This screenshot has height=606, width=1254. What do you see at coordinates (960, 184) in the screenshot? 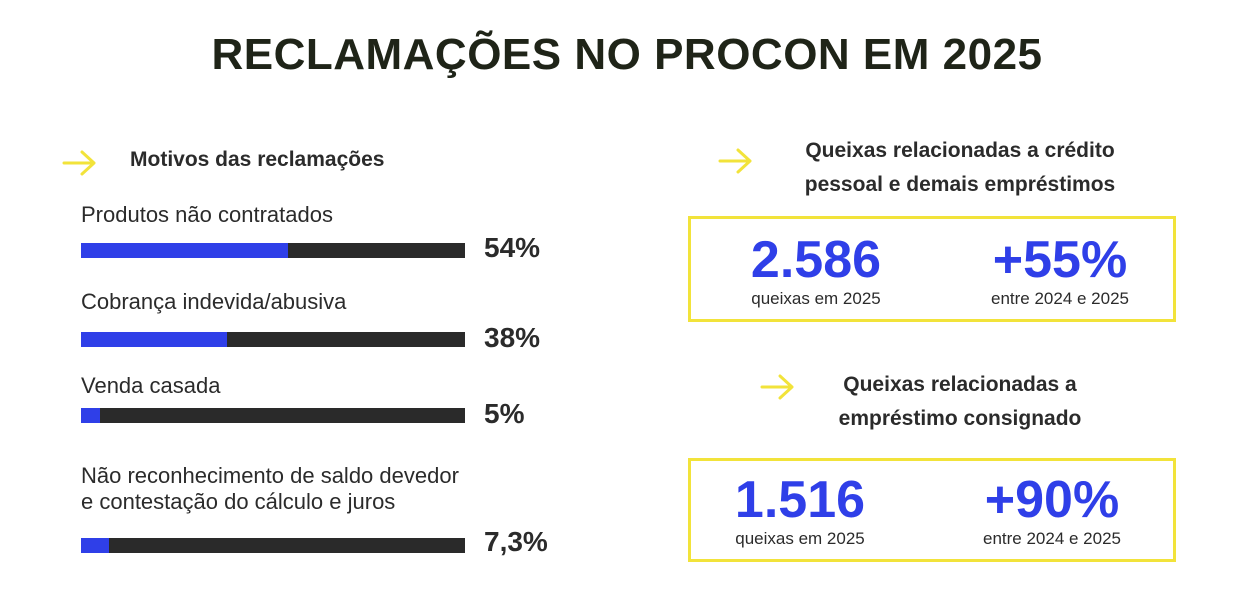
I see `credit-heading-line-2: pessoal e demais empréstimos` at bounding box center [960, 184].